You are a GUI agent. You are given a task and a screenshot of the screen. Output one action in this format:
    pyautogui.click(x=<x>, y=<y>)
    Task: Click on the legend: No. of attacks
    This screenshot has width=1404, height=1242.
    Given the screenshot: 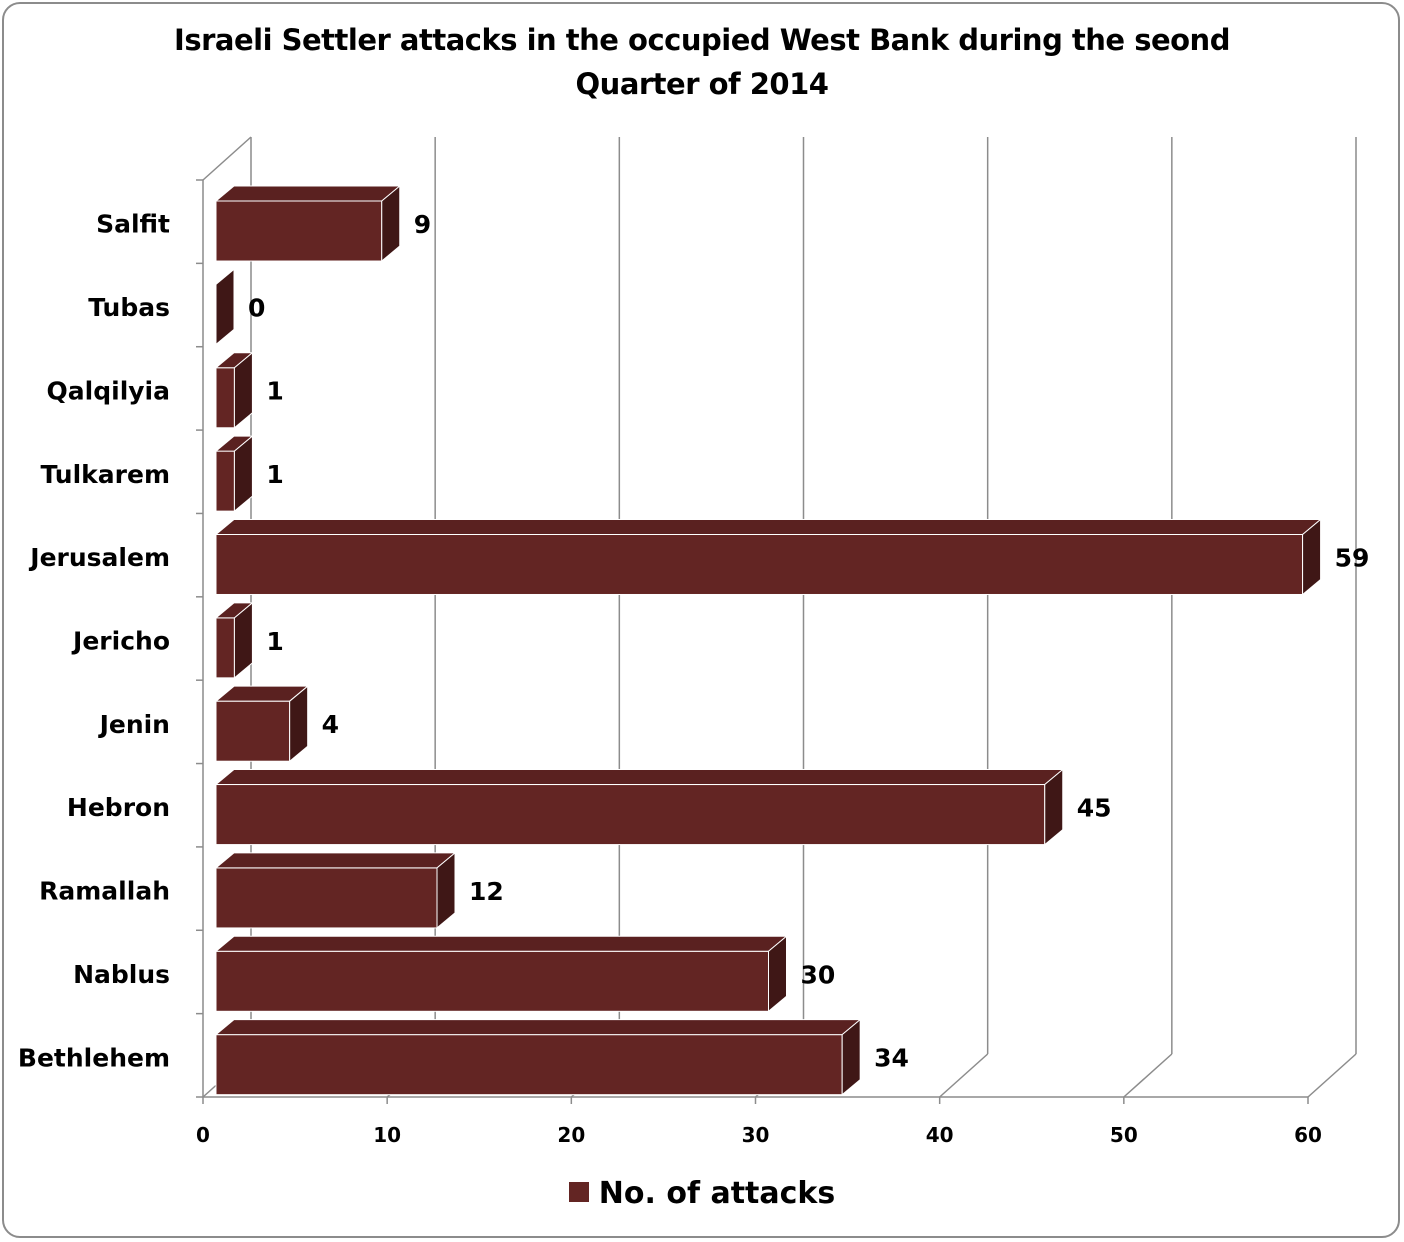 What is the action you would take?
    pyautogui.click(x=702, y=1193)
    